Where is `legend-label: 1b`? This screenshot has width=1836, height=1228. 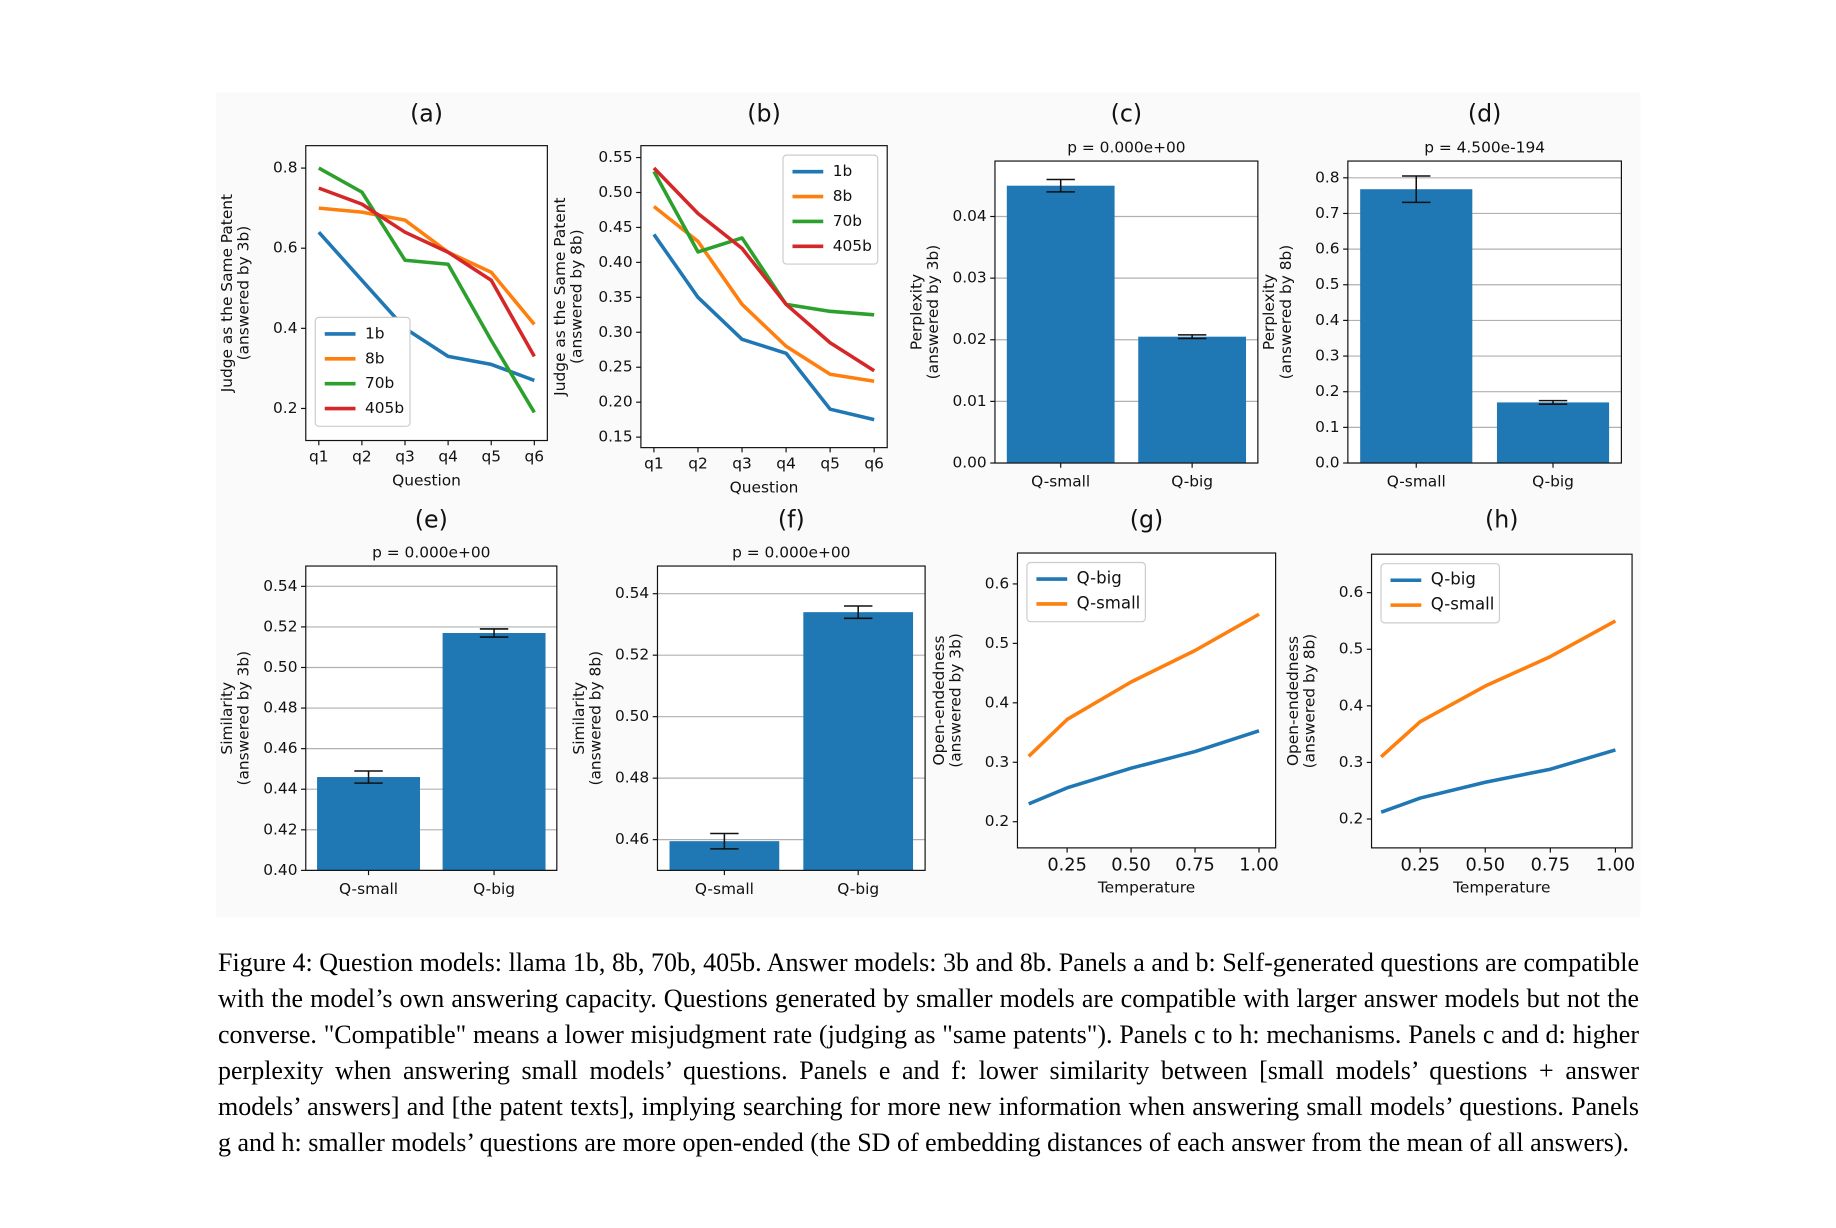 legend-label: 1b is located at coordinates (375, 333).